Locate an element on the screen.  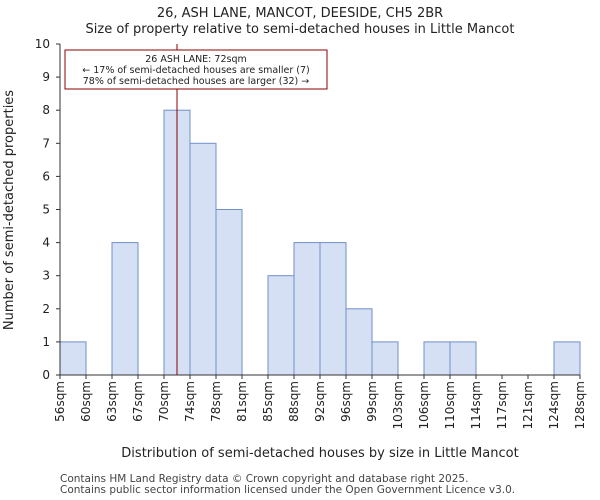
y-tick-label: 6 is located at coordinates (46, 176).